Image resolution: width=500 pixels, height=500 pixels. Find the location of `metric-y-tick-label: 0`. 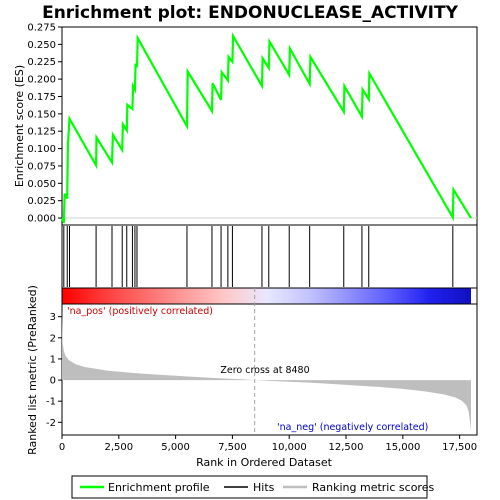

metric-y-tick-label: 0 is located at coordinates (53, 381).